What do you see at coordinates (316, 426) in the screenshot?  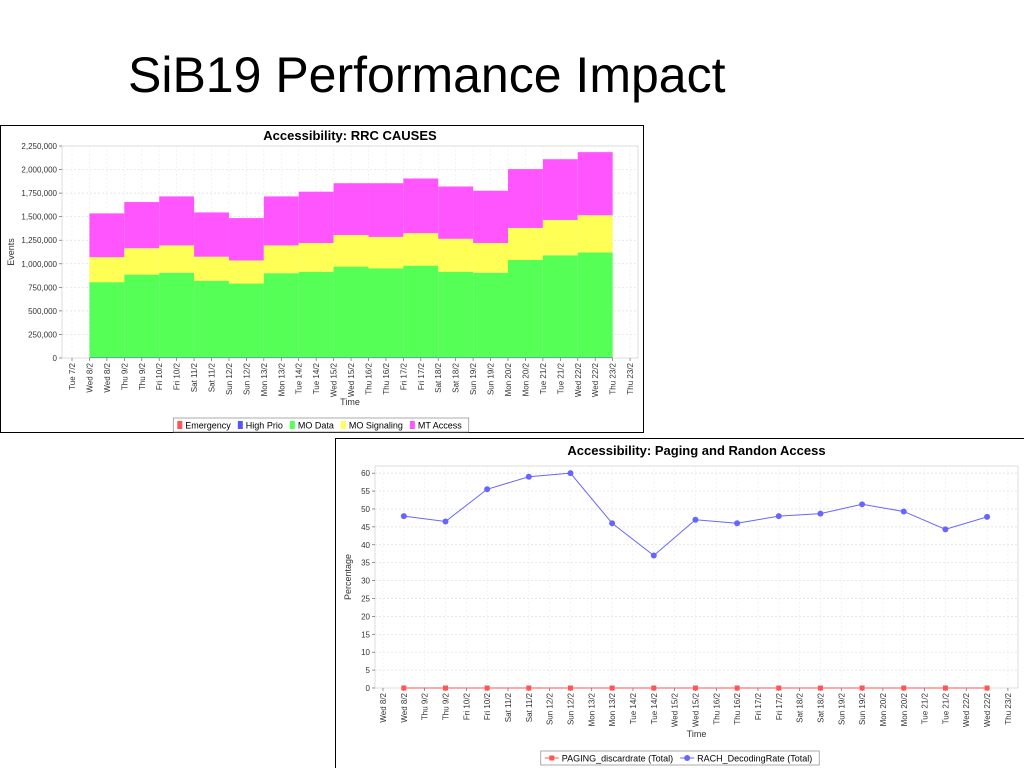 I see `legend-label: MO Data` at bounding box center [316, 426].